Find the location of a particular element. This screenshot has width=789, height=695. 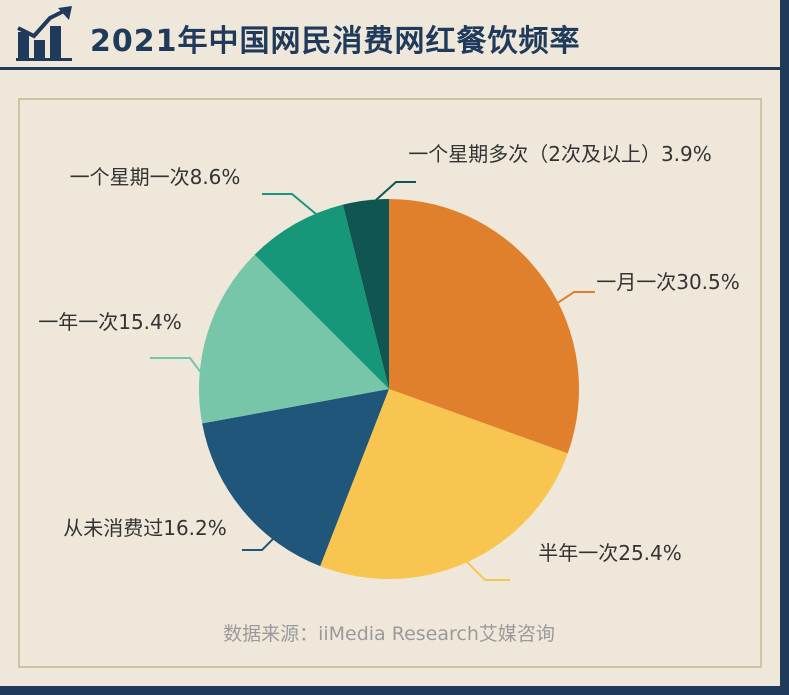

page-title: 2021年中国网民消费网红餐饮频率 is located at coordinates (335, 41).